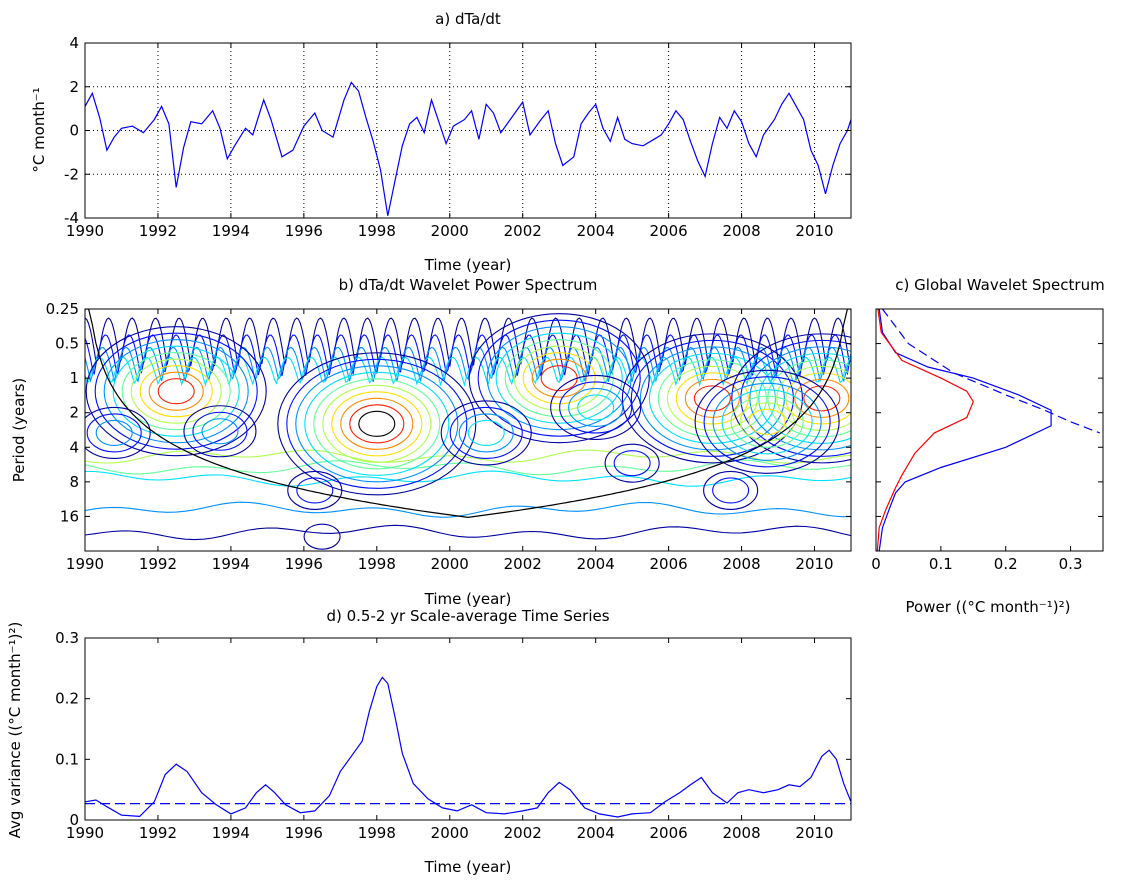 The width and height of the screenshot is (1125, 883). I want to click on panel-d-x-tick-label: 2006, so click(669, 833).